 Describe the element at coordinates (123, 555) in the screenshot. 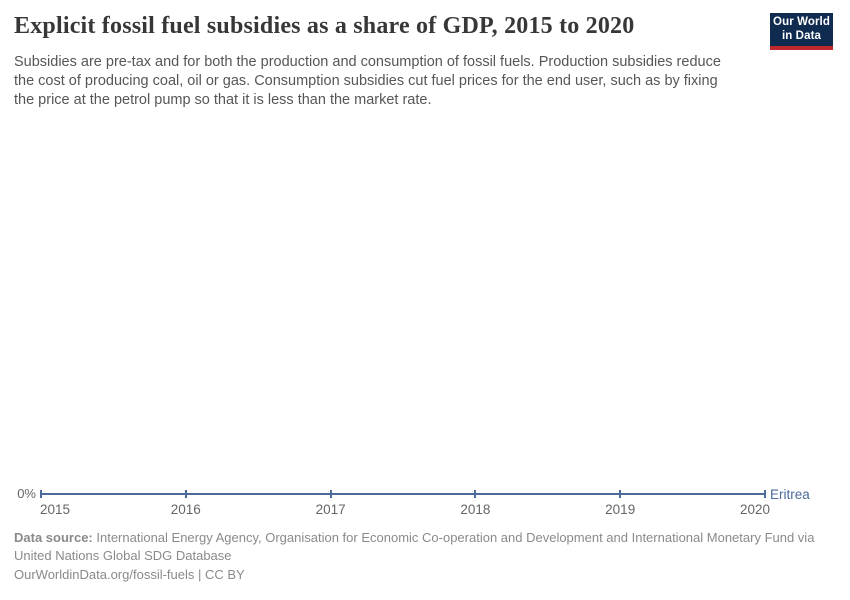

I see `data-source-text-line2: United Nations Global SDG Database` at that location.